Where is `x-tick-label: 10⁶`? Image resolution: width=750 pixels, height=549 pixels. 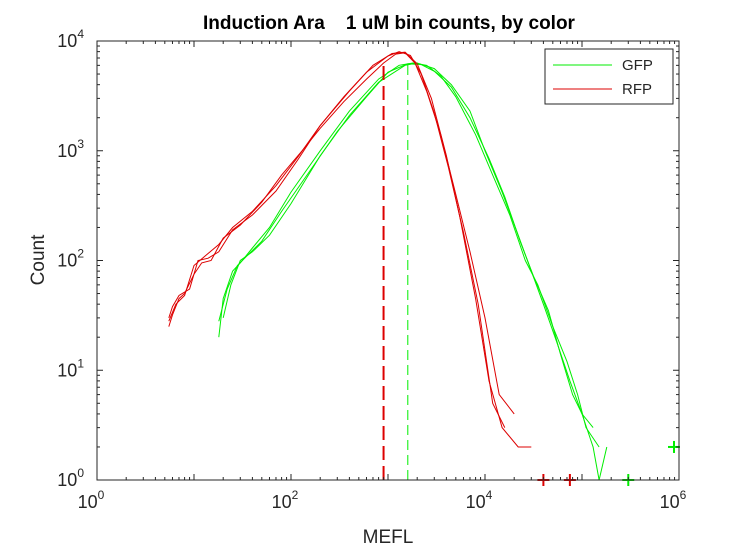 x-tick-label: 10⁶ is located at coordinates (673, 500).